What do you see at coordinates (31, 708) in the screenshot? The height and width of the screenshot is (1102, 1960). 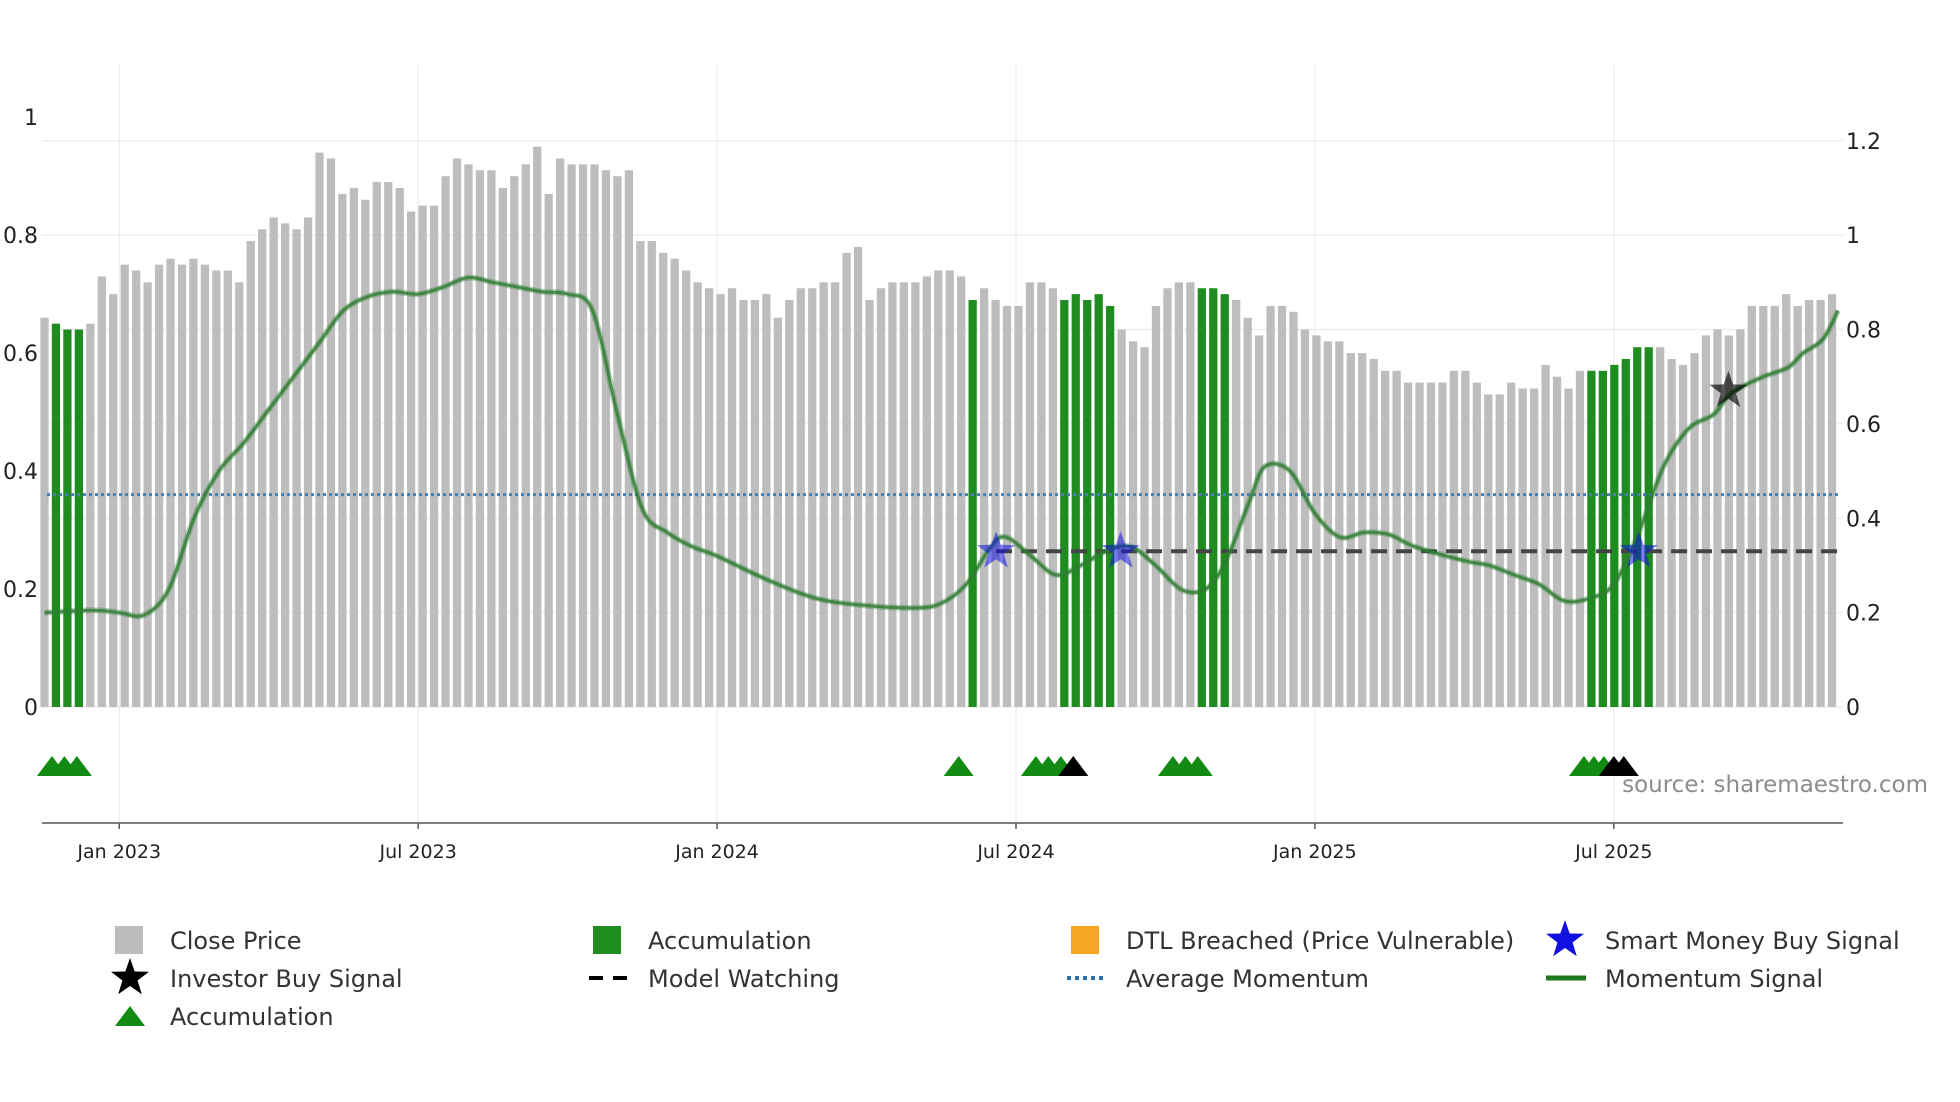 I see `y-left-tick-label: 0` at bounding box center [31, 708].